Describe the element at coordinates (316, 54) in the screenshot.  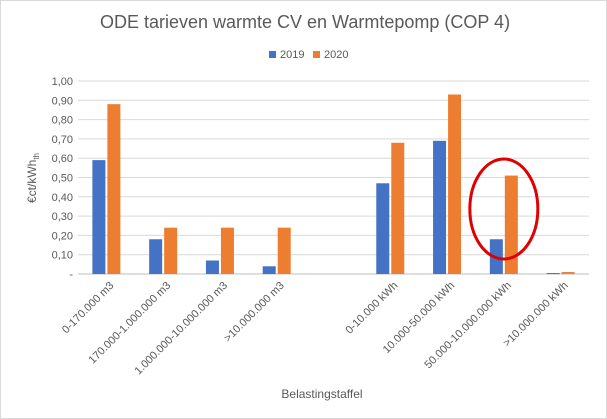
I see `legend-swatch-2020` at that location.